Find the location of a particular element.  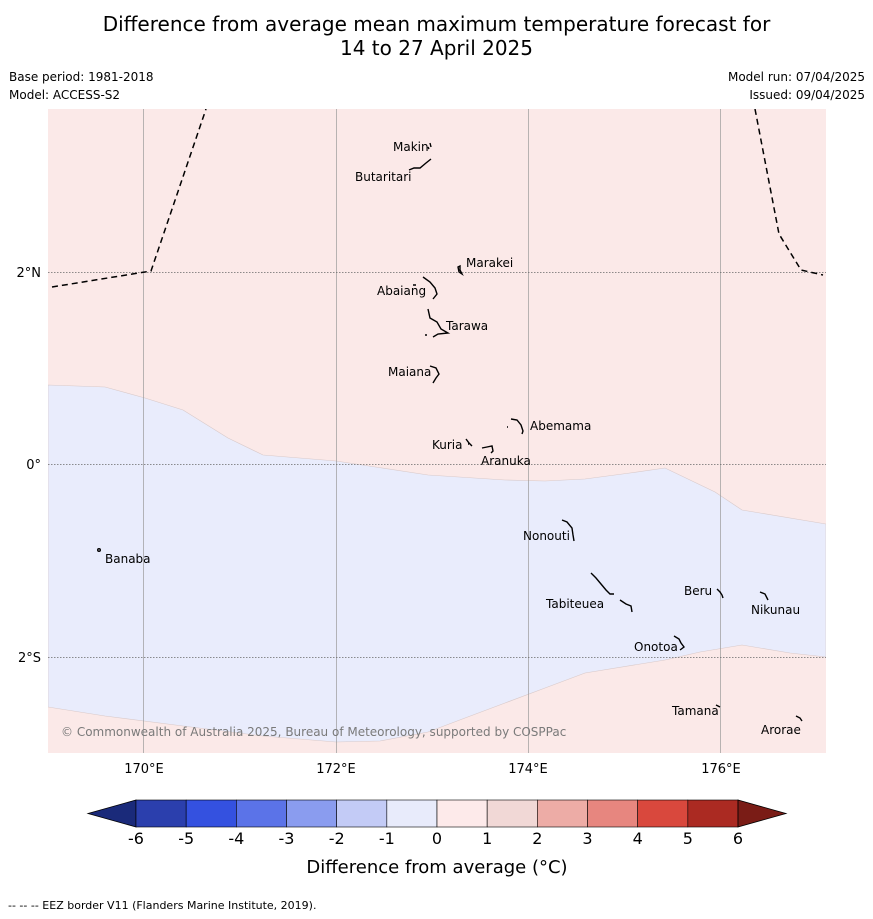

island-nonouti is located at coordinates (568, 530).